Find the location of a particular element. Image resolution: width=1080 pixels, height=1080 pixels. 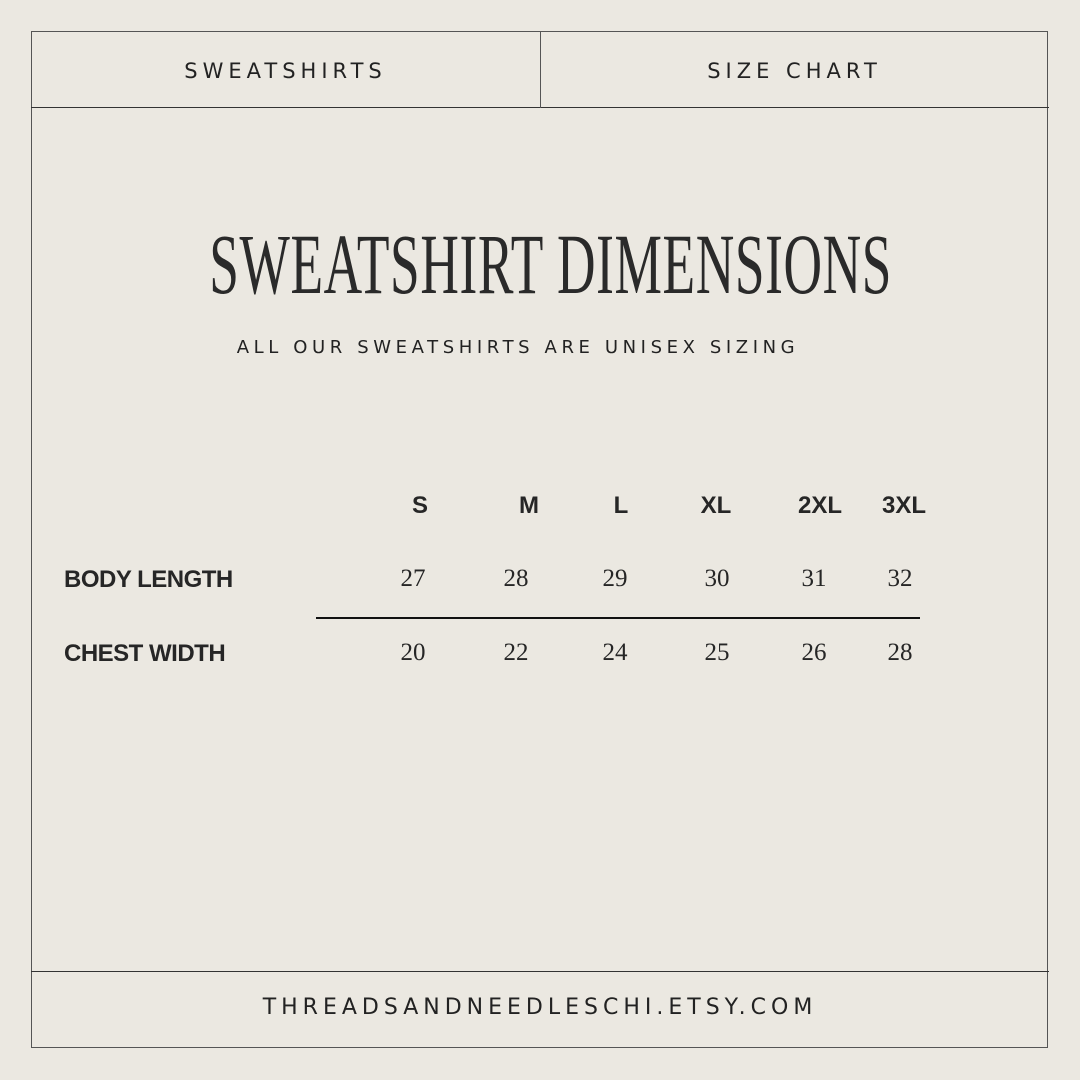

row-divider is located at coordinates (618, 618).